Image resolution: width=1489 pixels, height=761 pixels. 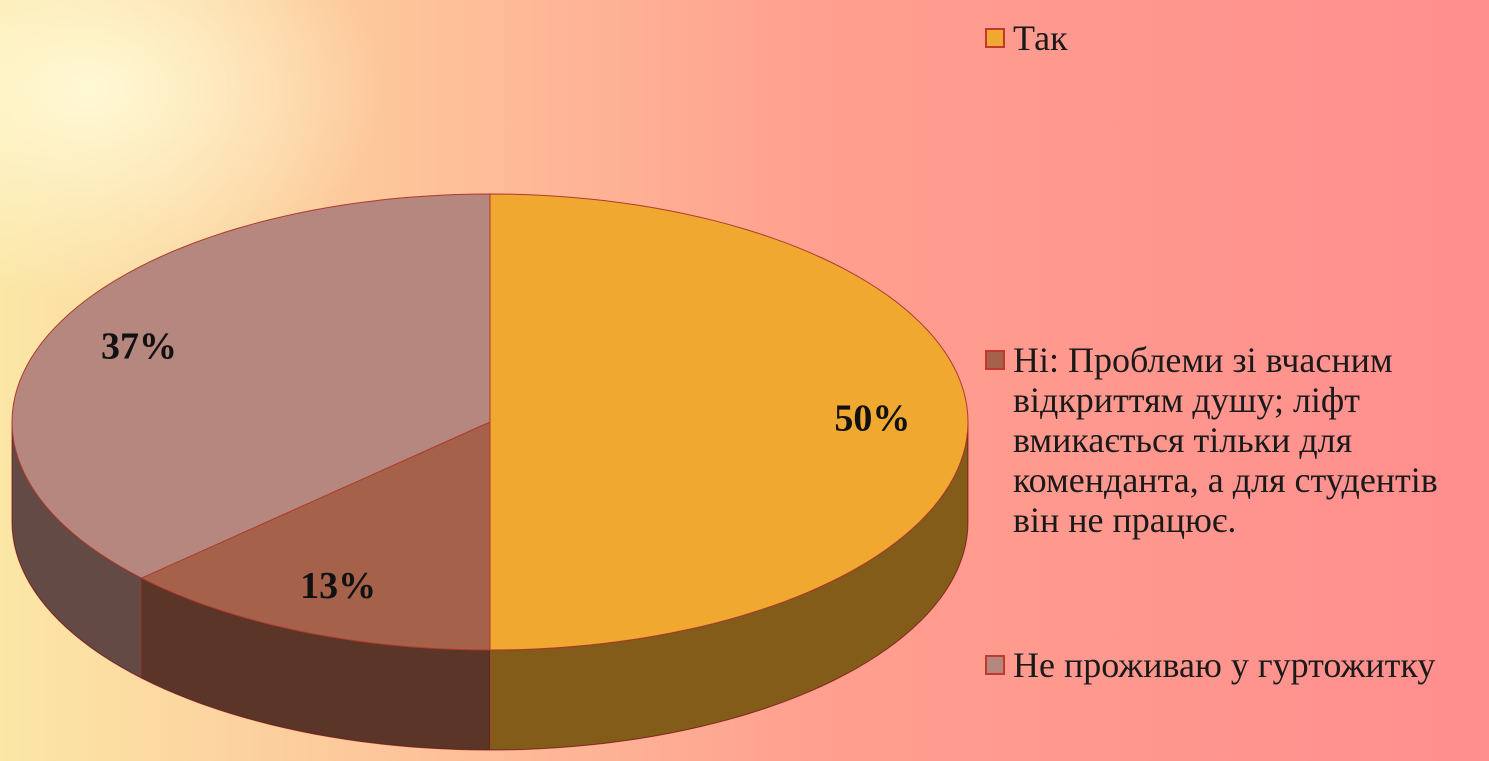 What do you see at coordinates (338, 586) in the screenshot?
I see `data-label: 13%` at bounding box center [338, 586].